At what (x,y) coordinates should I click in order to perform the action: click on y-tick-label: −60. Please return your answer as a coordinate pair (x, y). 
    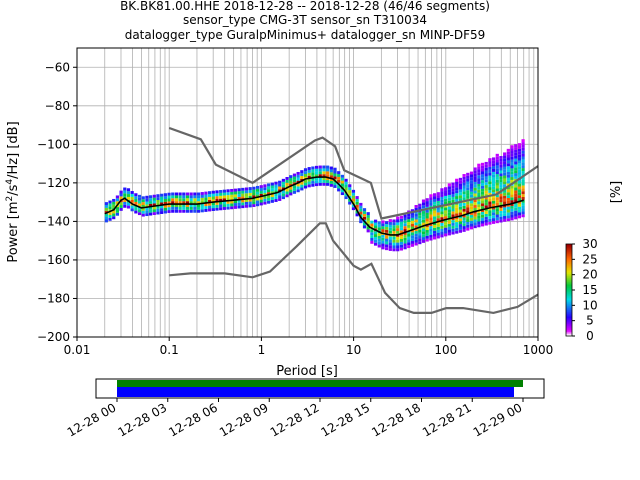
    Looking at the image, I should click on (57, 67).